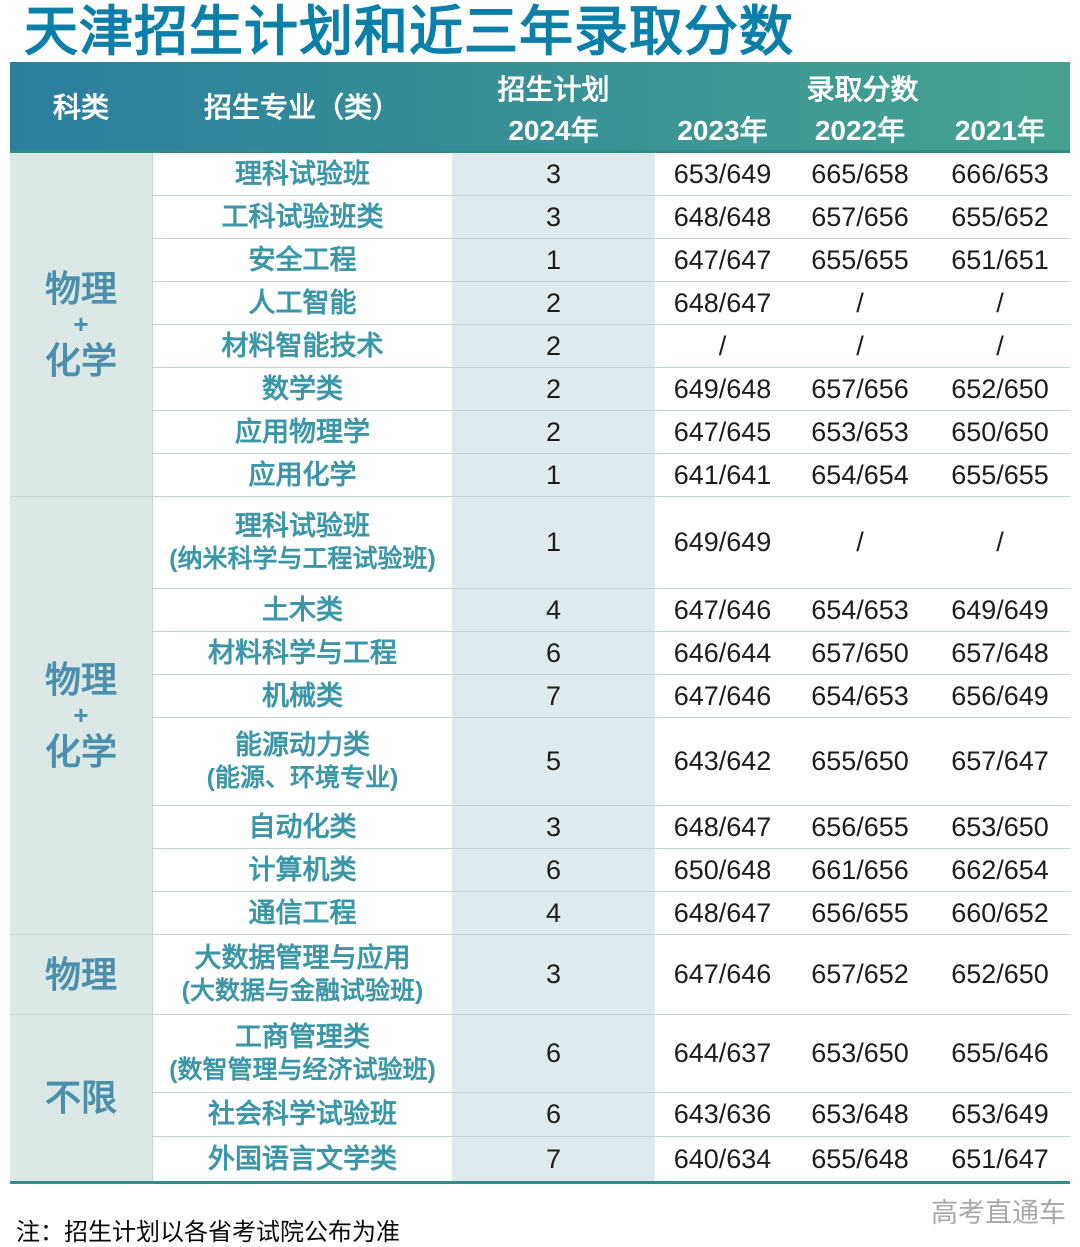  Describe the element at coordinates (553, 1159) in the screenshot. I see `plan-cell: 7` at that location.